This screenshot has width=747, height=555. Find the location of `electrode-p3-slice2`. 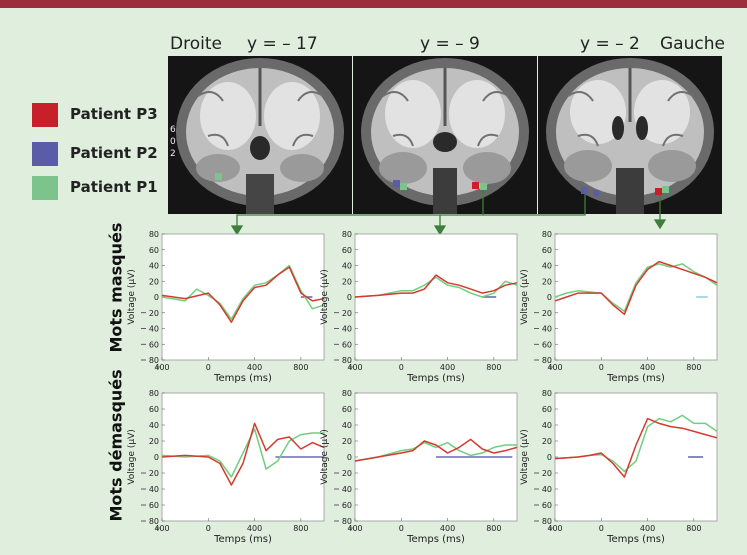

electrode-p3-slice2 is located at coordinates (475, 185).